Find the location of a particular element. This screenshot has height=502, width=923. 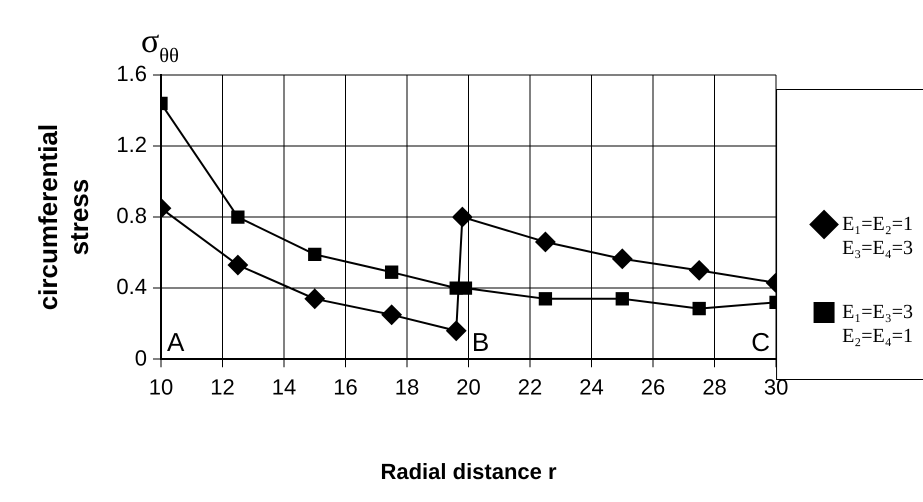

x-tick-label: 30 is located at coordinates (776, 387).